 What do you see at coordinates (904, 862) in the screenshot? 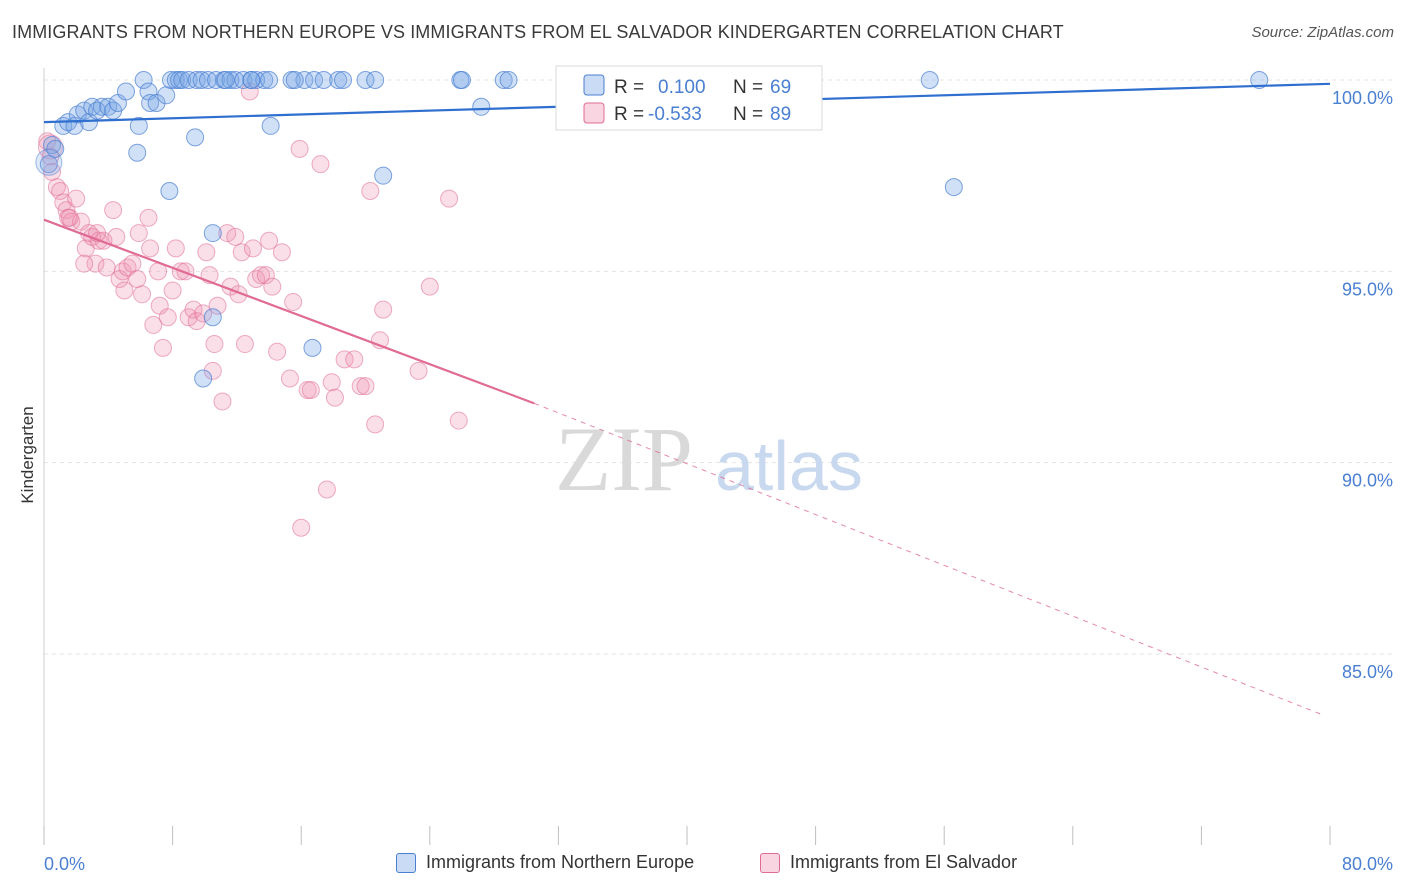
I see `bottom-legend-label-el-salvador: Immigrants from El Salvador` at bounding box center [904, 862].